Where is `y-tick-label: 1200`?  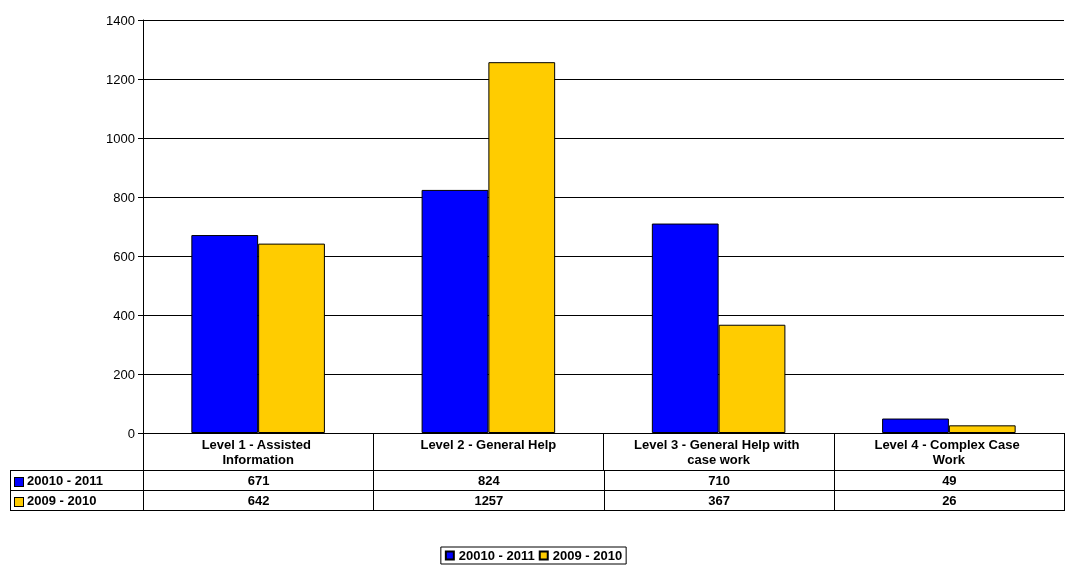
y-tick-label: 1200 is located at coordinates (120, 79).